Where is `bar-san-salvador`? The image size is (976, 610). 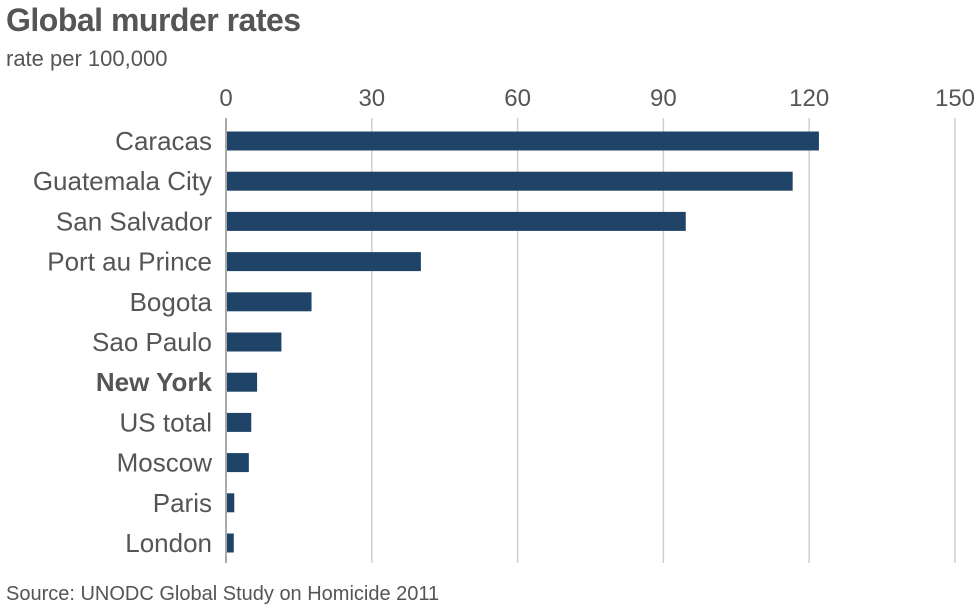 bar-san-salvador is located at coordinates (456, 221).